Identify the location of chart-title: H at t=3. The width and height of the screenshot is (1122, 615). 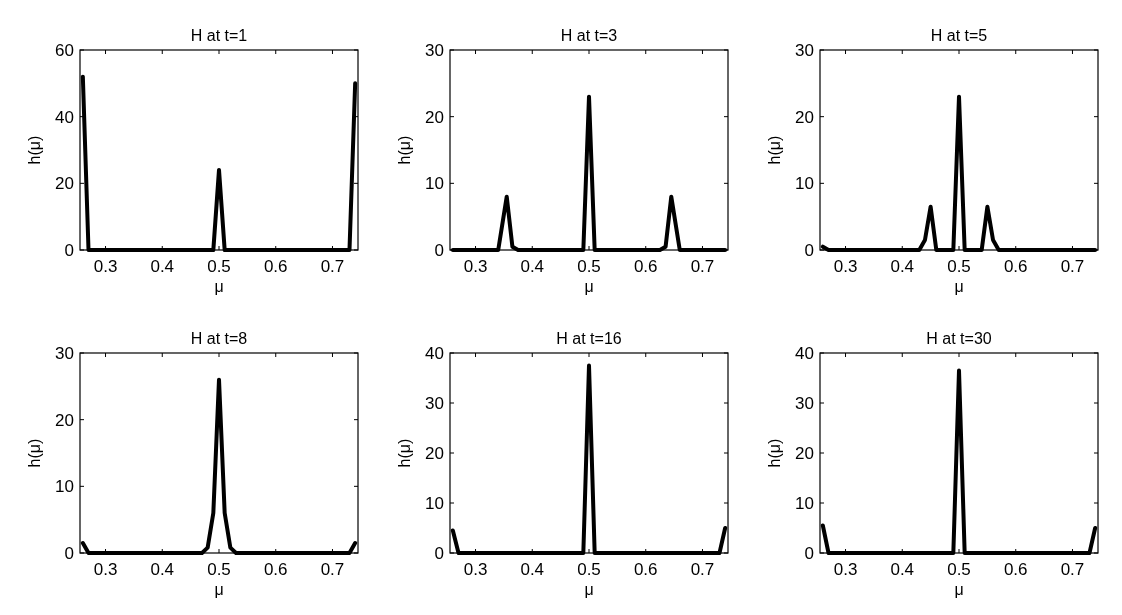
(589, 35).